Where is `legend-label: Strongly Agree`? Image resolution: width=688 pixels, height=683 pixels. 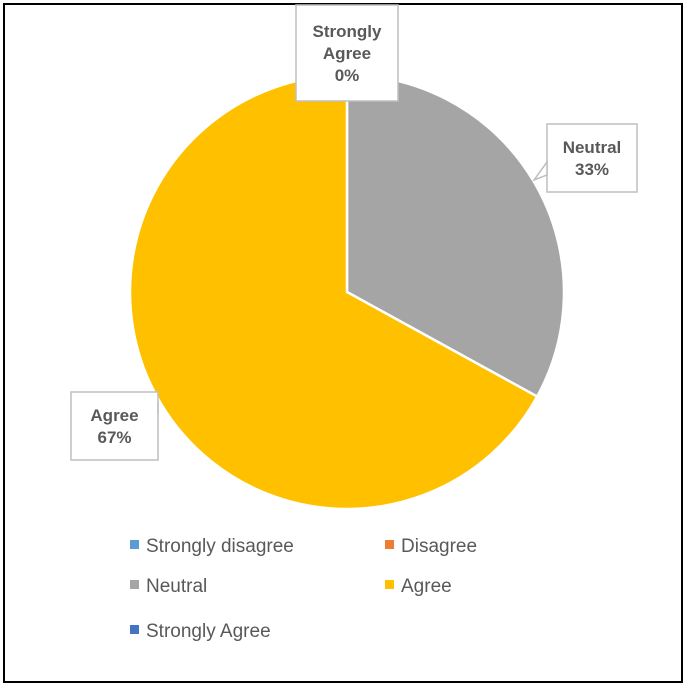
legend-label: Strongly Agree is located at coordinates (208, 631).